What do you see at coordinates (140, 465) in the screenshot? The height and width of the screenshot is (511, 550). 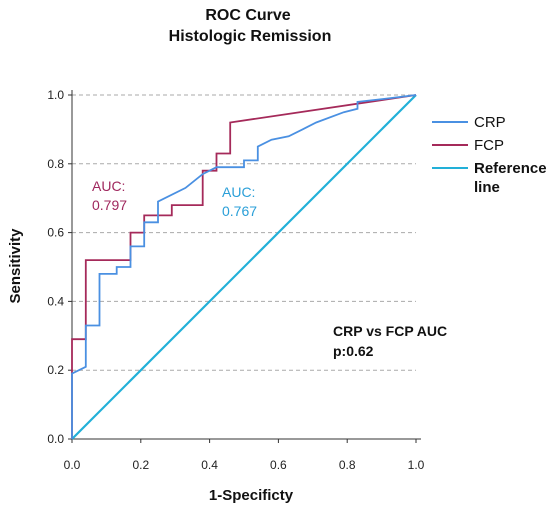 I see `x-tick-label: 0.2` at bounding box center [140, 465].